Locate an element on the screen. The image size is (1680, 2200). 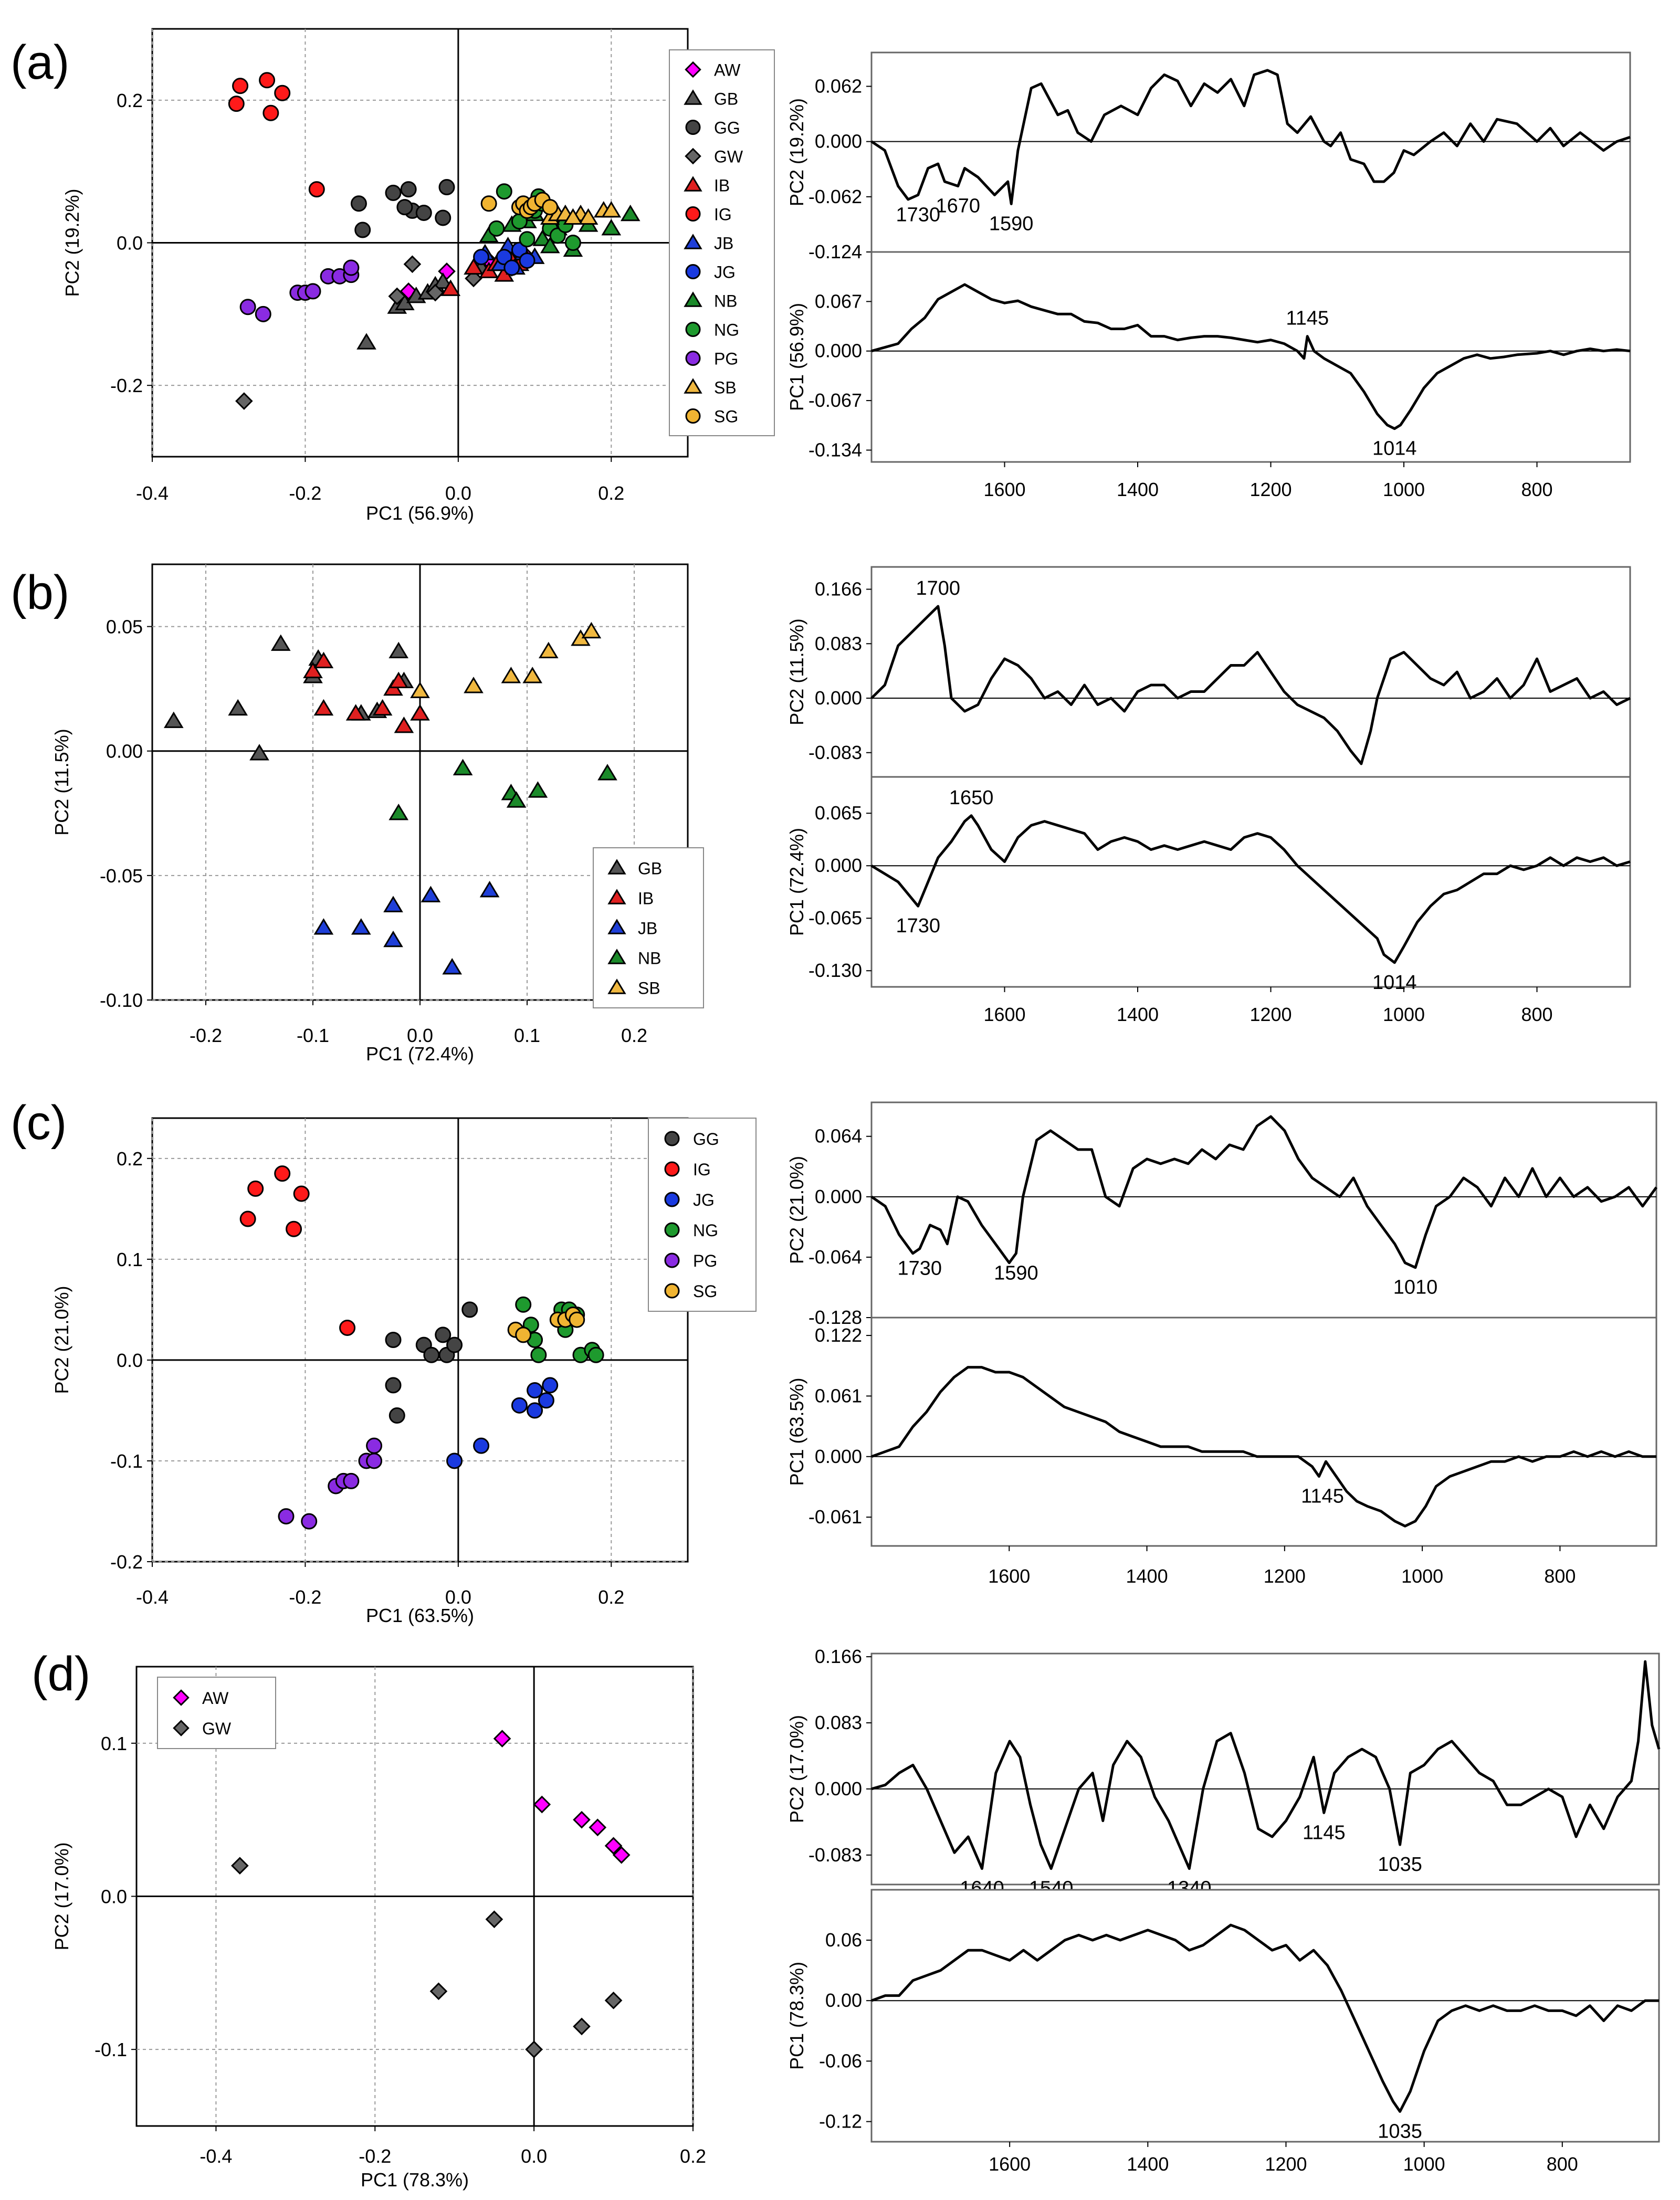
series-SG is located at coordinates (546, 1324).